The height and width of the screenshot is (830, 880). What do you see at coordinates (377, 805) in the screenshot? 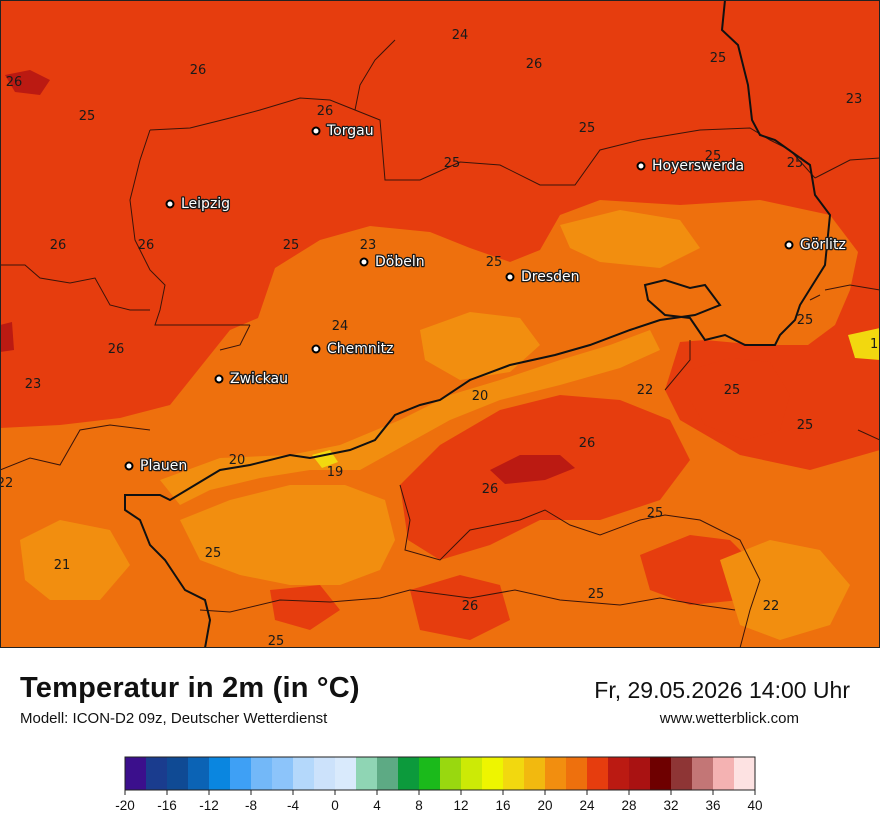
I see `color-scale-tick-label: 4` at bounding box center [377, 805].